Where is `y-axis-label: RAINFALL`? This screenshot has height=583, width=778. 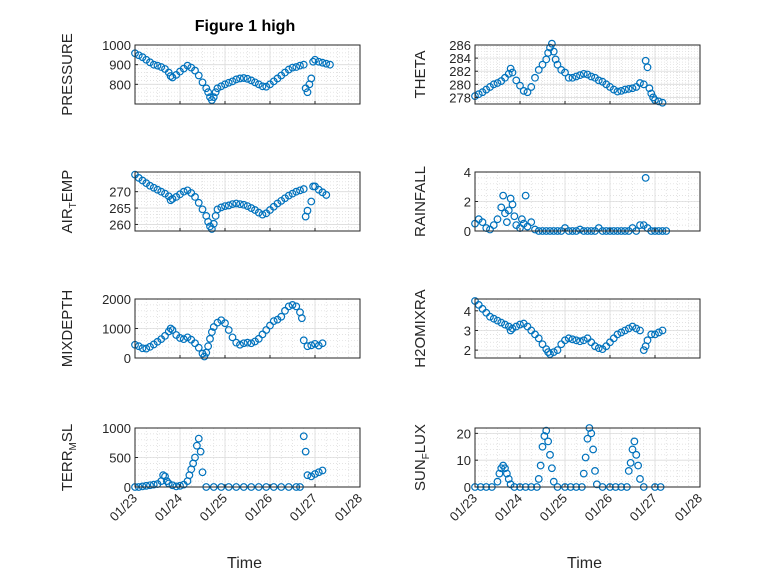
y-axis-label: RAINFALL is located at coordinates (420, 201).